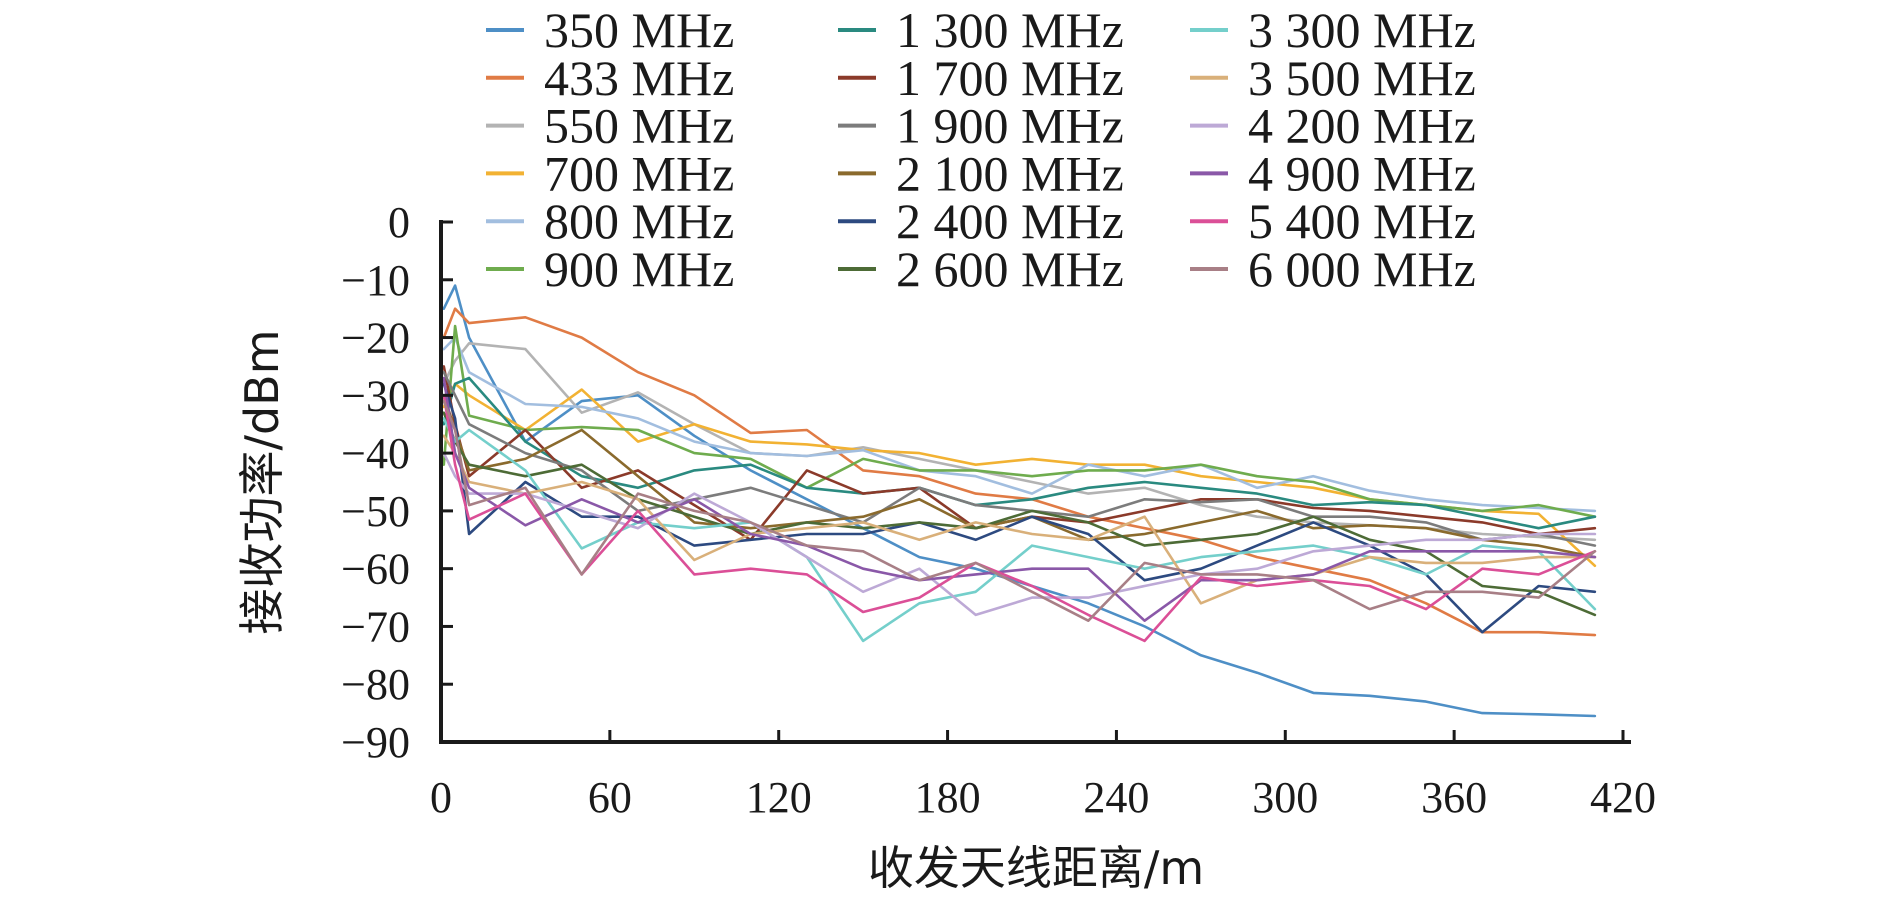 The image size is (1890, 901). Describe the element at coordinates (397, 482) in the screenshot. I see `y-ticks: 0 −10 −20 −30 −40 −50 −60 −70 −80 −90` at that location.